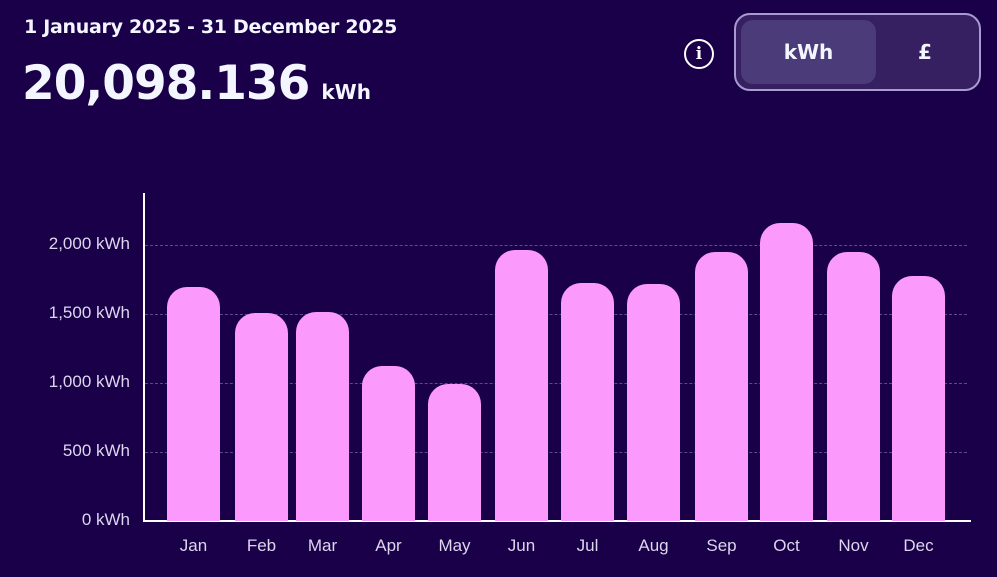  Describe the element at coordinates (918, 398) in the screenshot. I see `bar-dec` at that location.